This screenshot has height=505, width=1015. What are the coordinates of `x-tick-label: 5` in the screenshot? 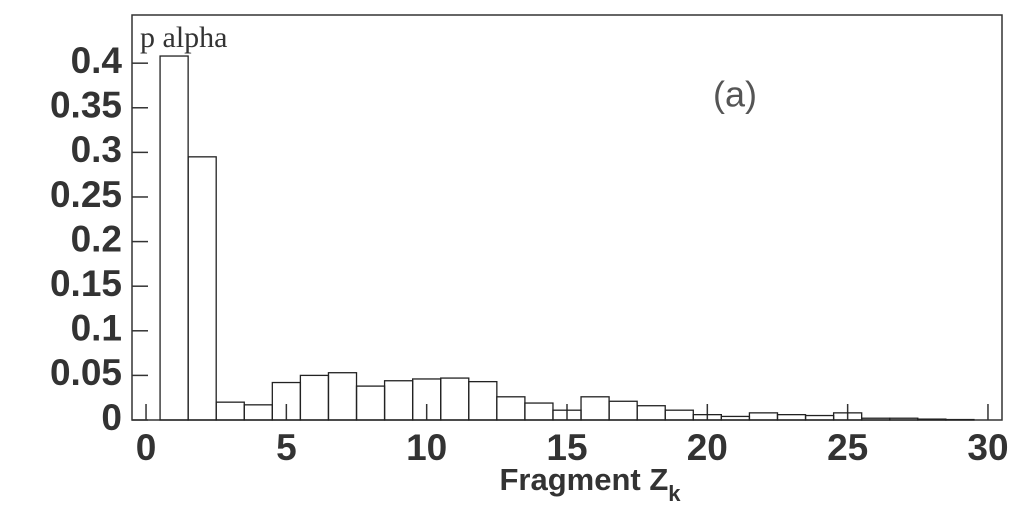 It's located at (286, 447).